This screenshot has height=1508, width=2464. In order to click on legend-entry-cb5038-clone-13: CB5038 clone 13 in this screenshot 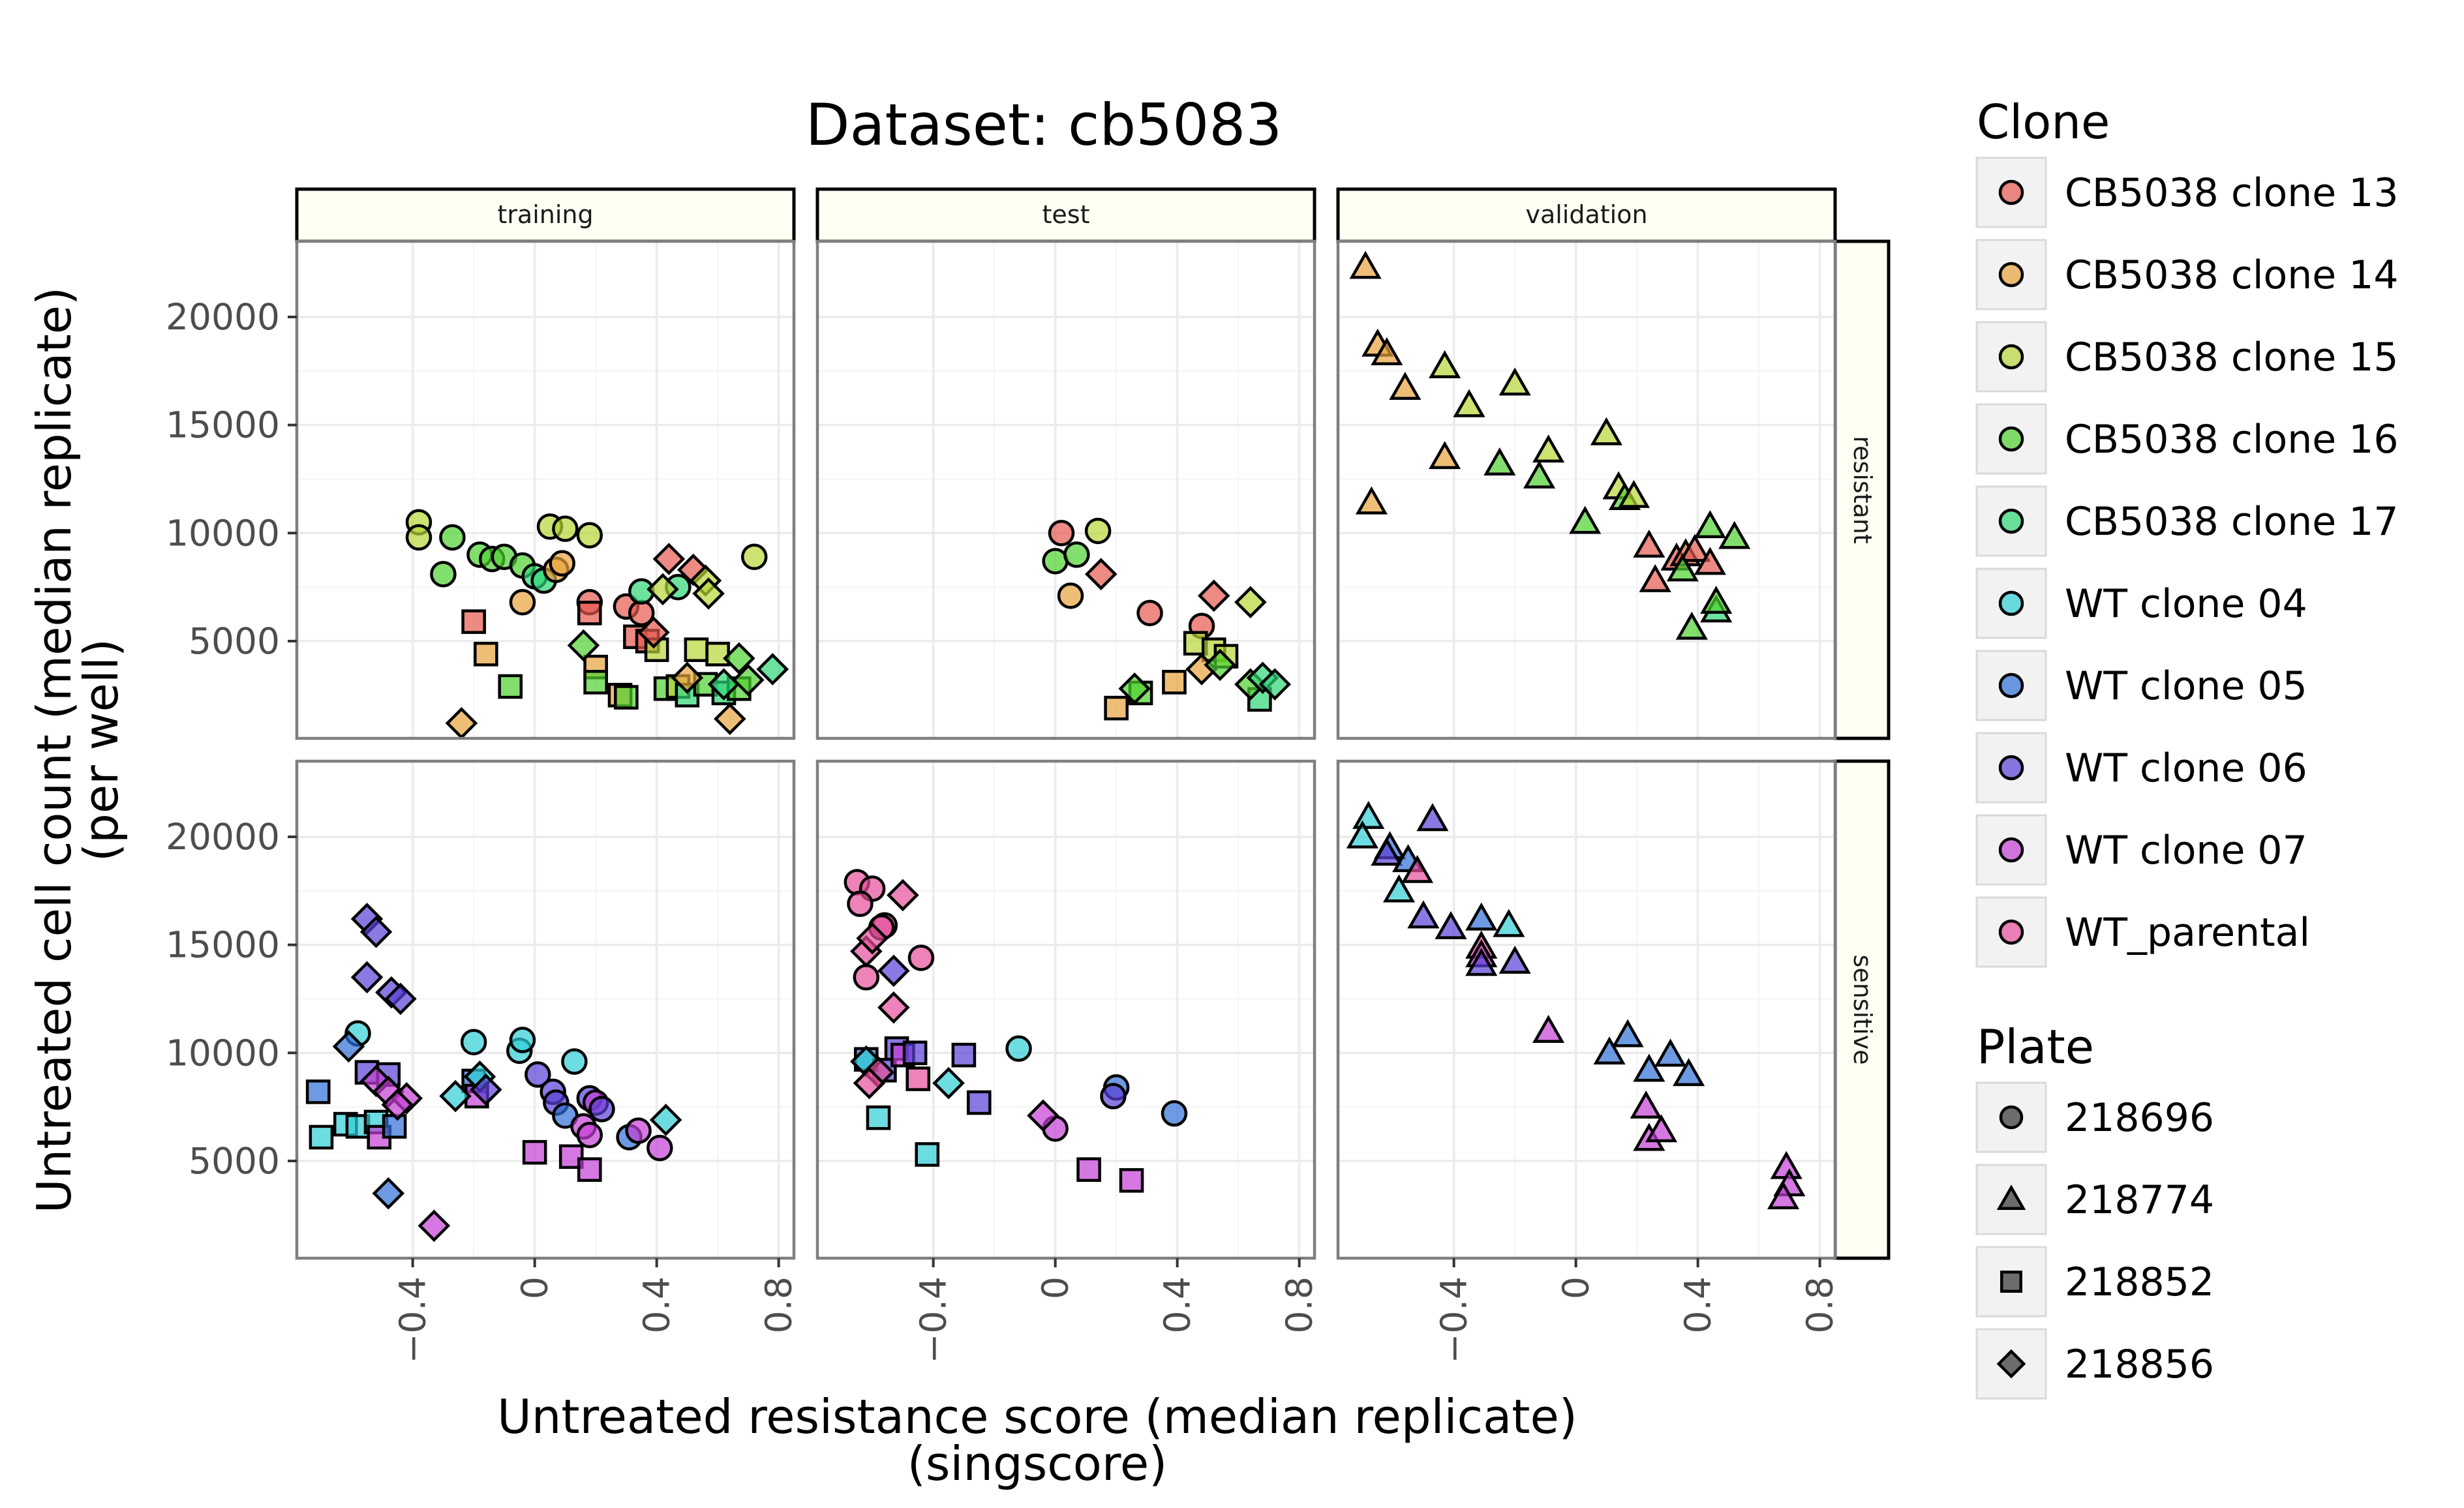, I will do `click(2187, 192)`.